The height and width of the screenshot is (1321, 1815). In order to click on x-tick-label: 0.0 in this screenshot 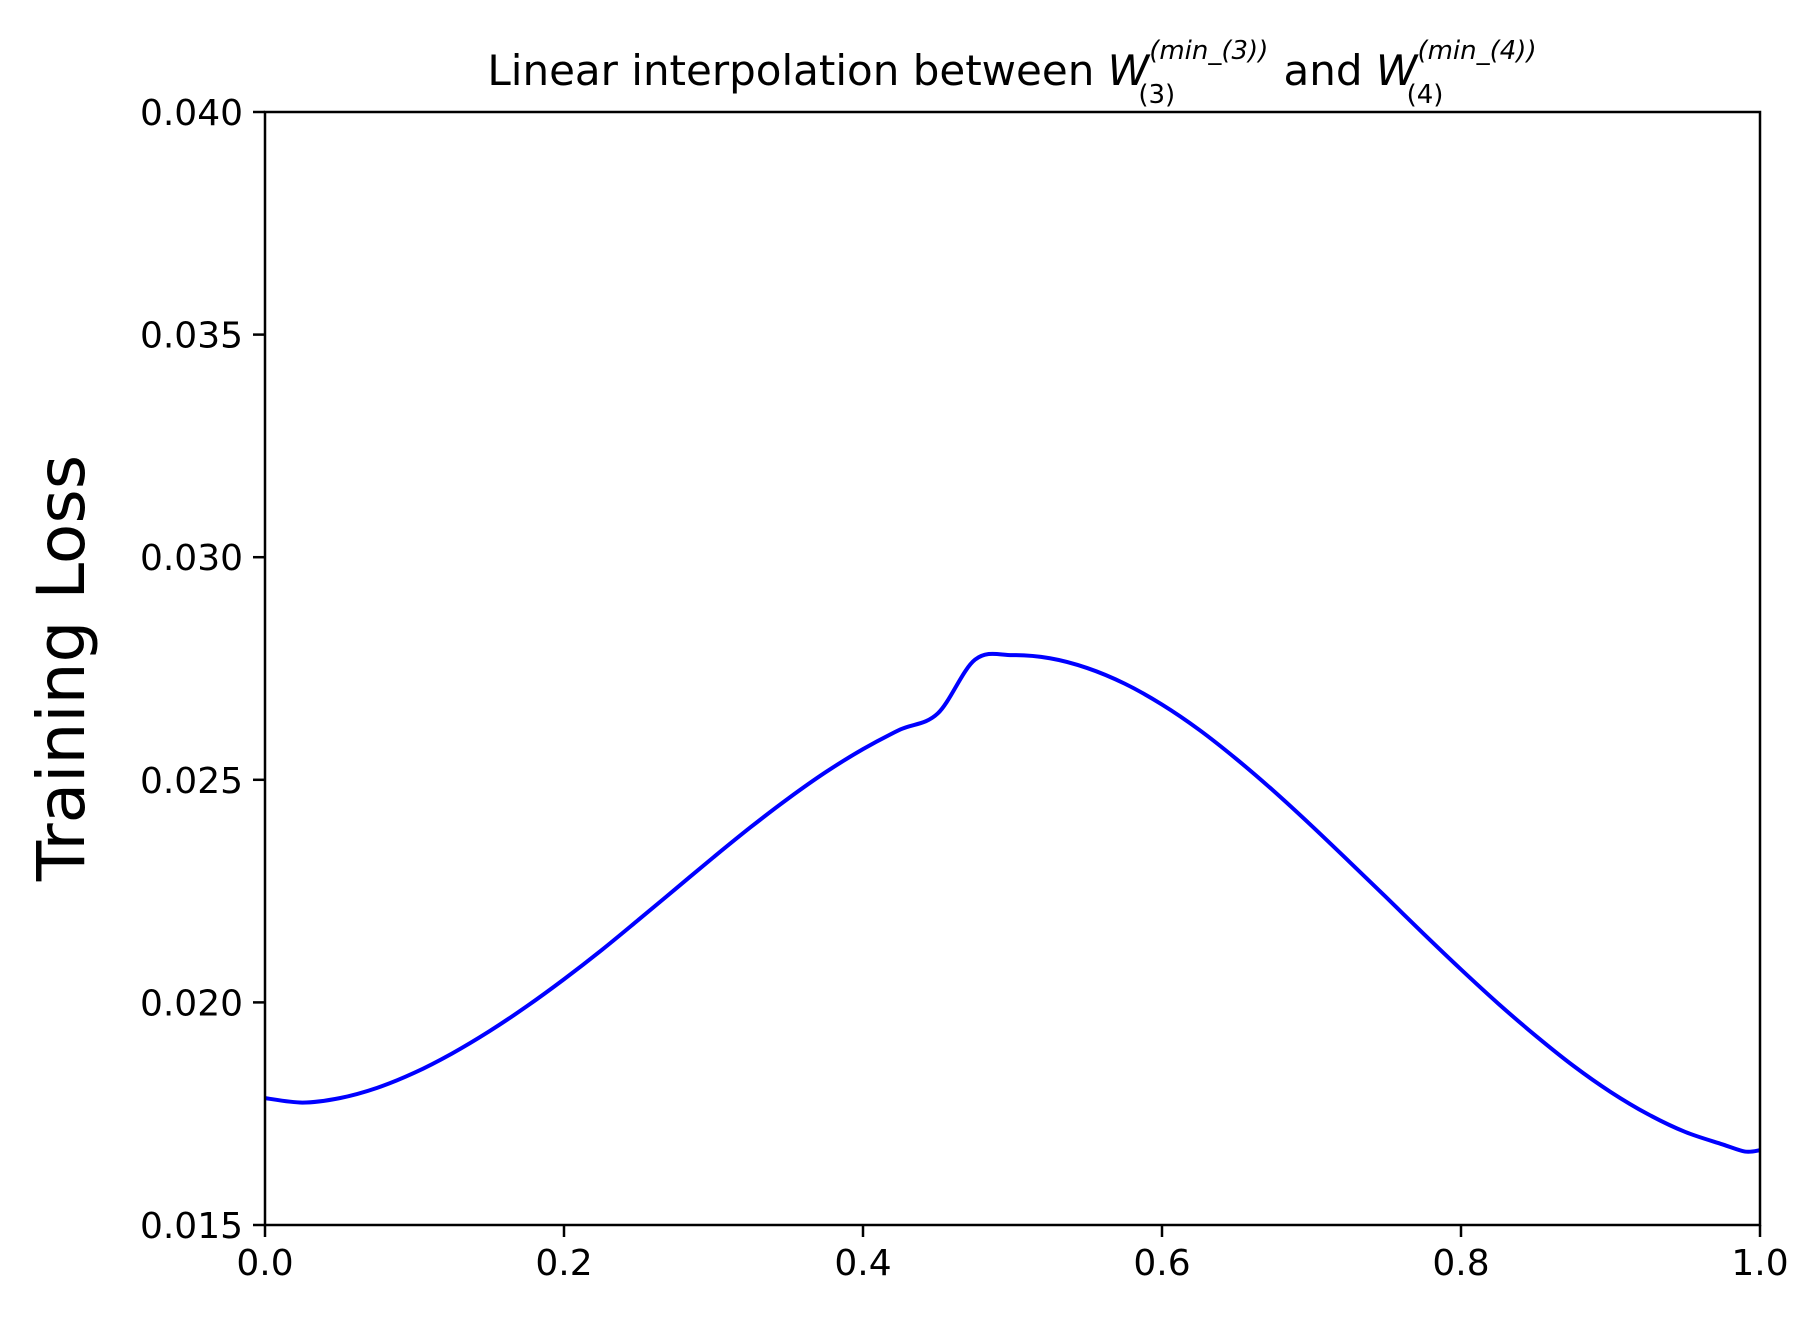, I will do `click(264, 1263)`.